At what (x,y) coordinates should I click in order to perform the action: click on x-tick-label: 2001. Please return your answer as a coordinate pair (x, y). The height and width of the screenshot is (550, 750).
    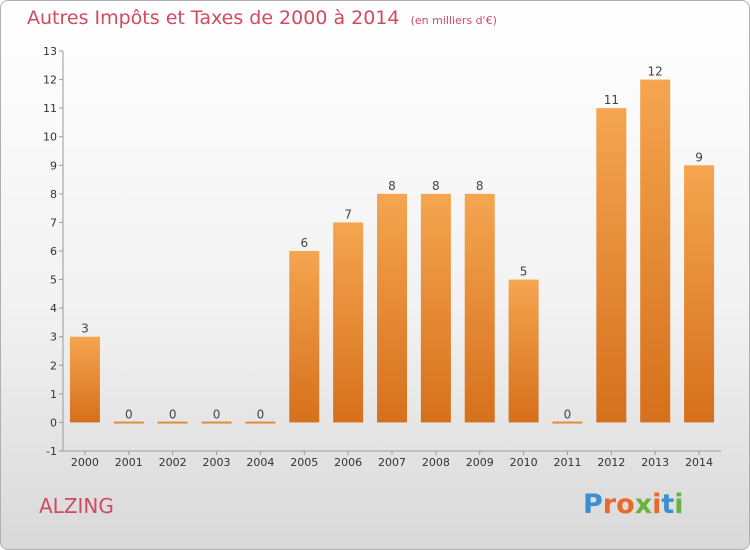
    Looking at the image, I should click on (129, 462).